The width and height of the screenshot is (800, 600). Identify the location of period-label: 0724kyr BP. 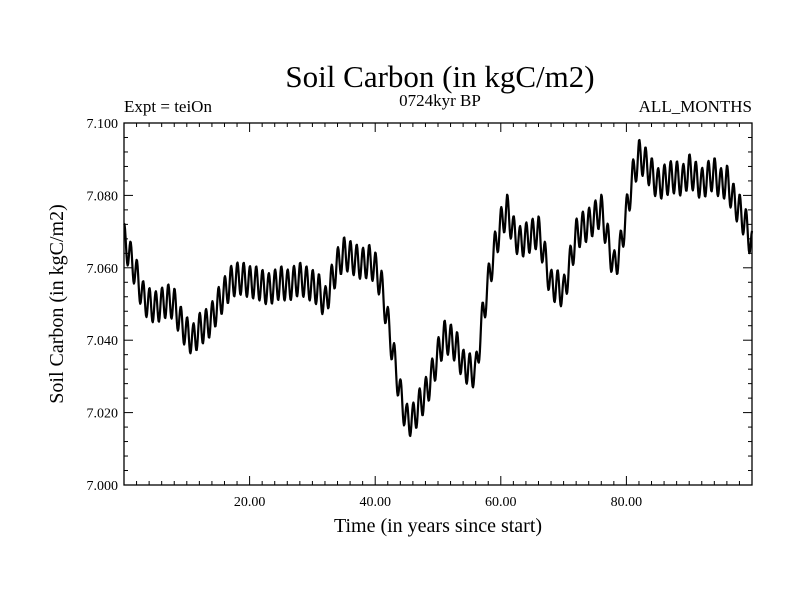
(440, 100).